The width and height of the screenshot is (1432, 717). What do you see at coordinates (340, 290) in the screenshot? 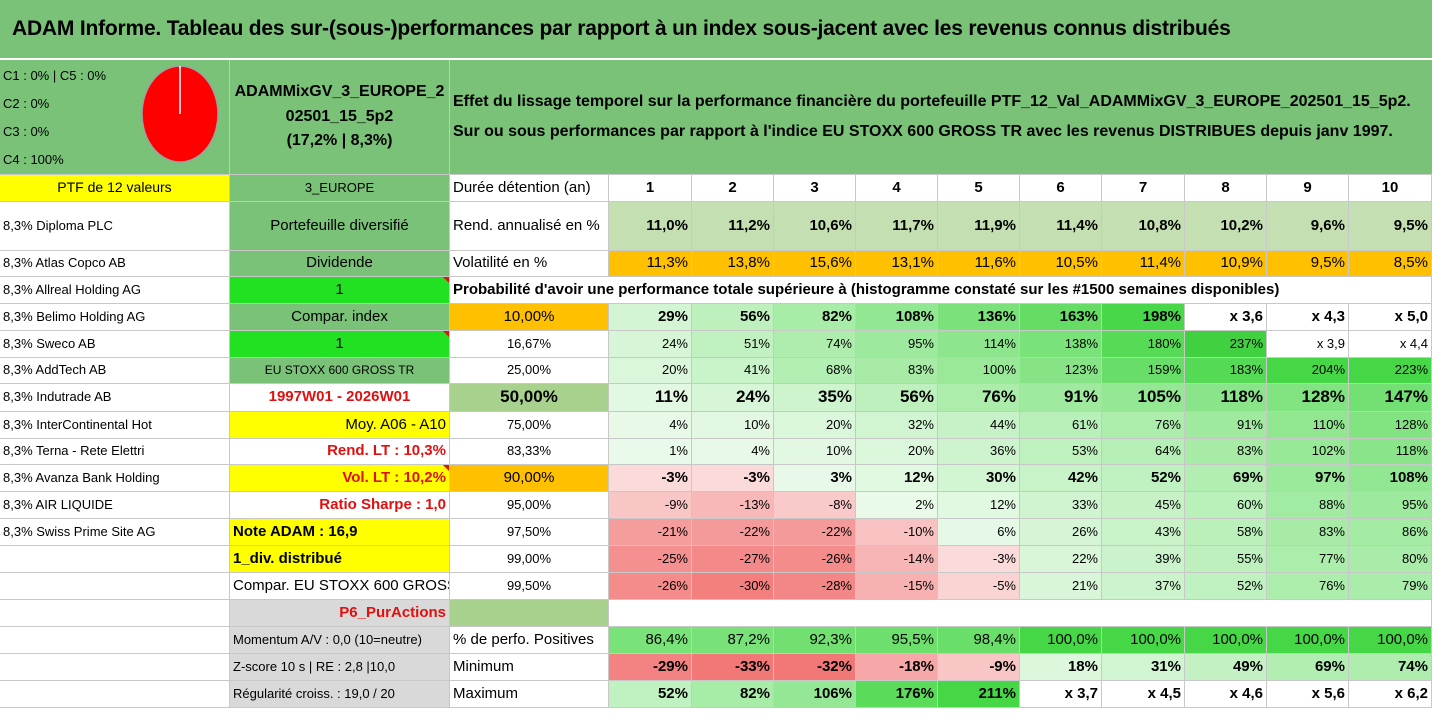
I see `dividend-value: 1` at bounding box center [340, 290].